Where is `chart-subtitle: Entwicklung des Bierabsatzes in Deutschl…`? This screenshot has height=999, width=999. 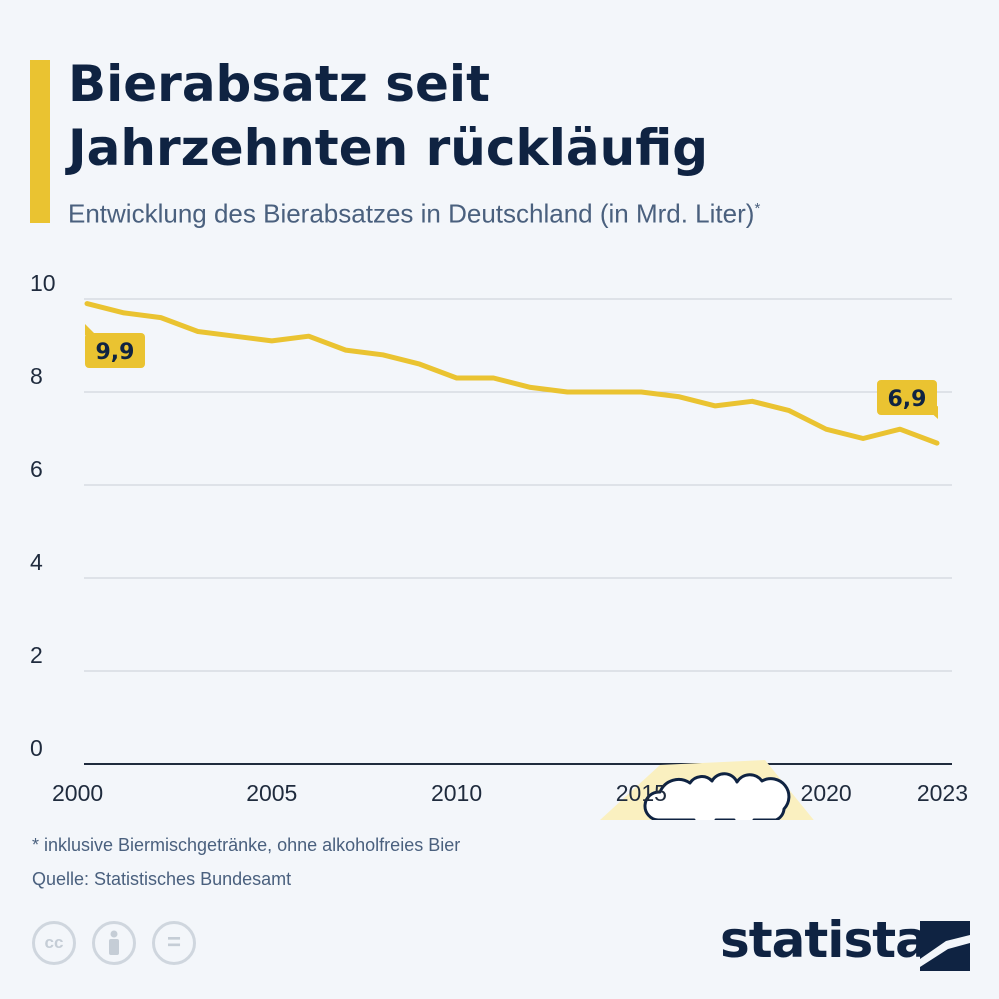
chart-subtitle: Entwicklung des Bierabsatzes in Deutschl… is located at coordinates (414, 211).